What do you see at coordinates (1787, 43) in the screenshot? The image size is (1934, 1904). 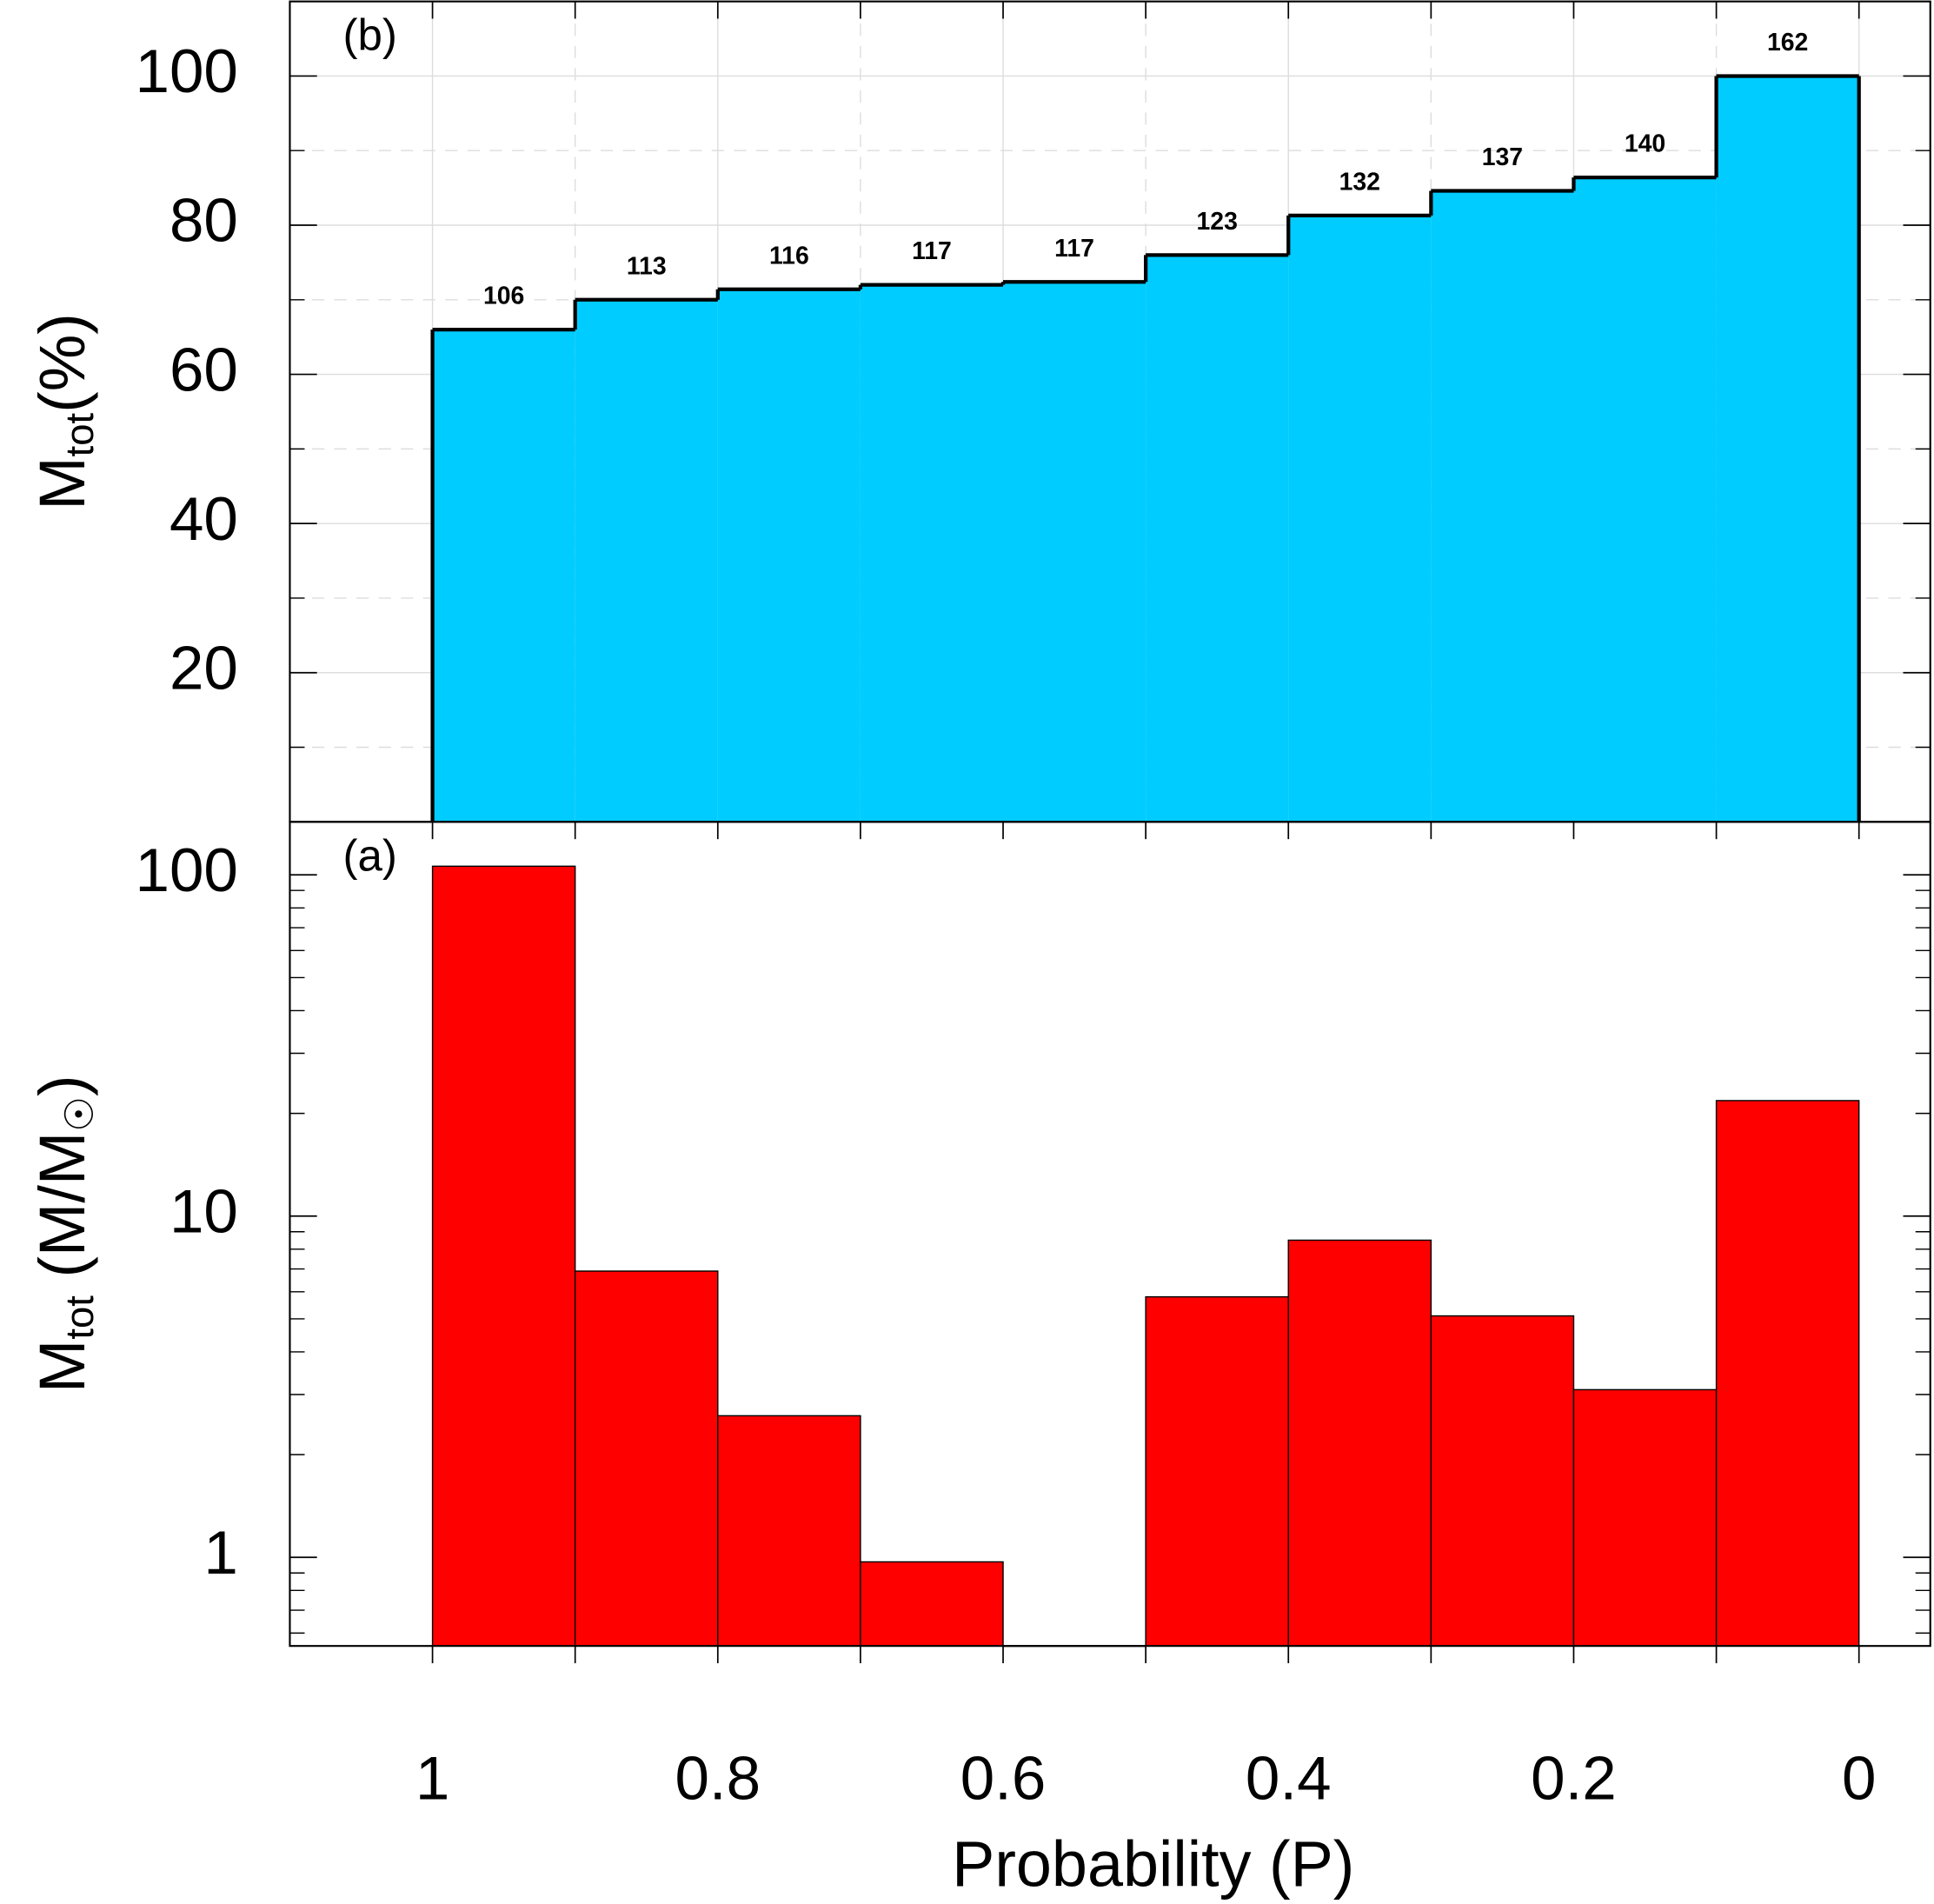 I see `count-label: 162` at bounding box center [1787, 43].